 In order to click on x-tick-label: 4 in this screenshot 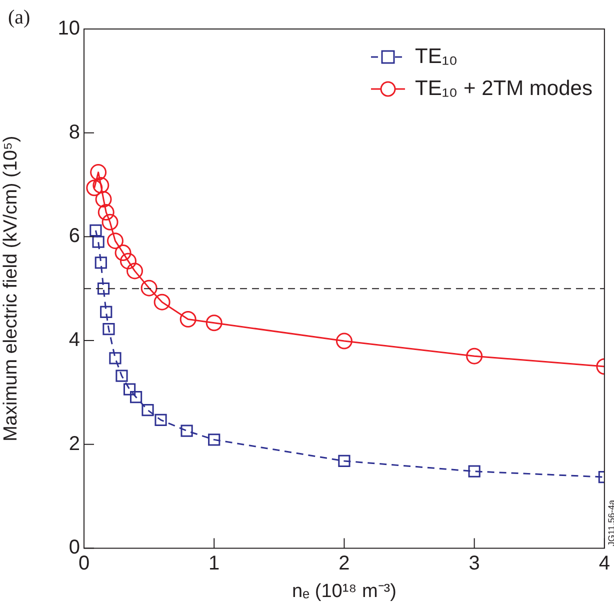, I will do `click(604, 563)`.